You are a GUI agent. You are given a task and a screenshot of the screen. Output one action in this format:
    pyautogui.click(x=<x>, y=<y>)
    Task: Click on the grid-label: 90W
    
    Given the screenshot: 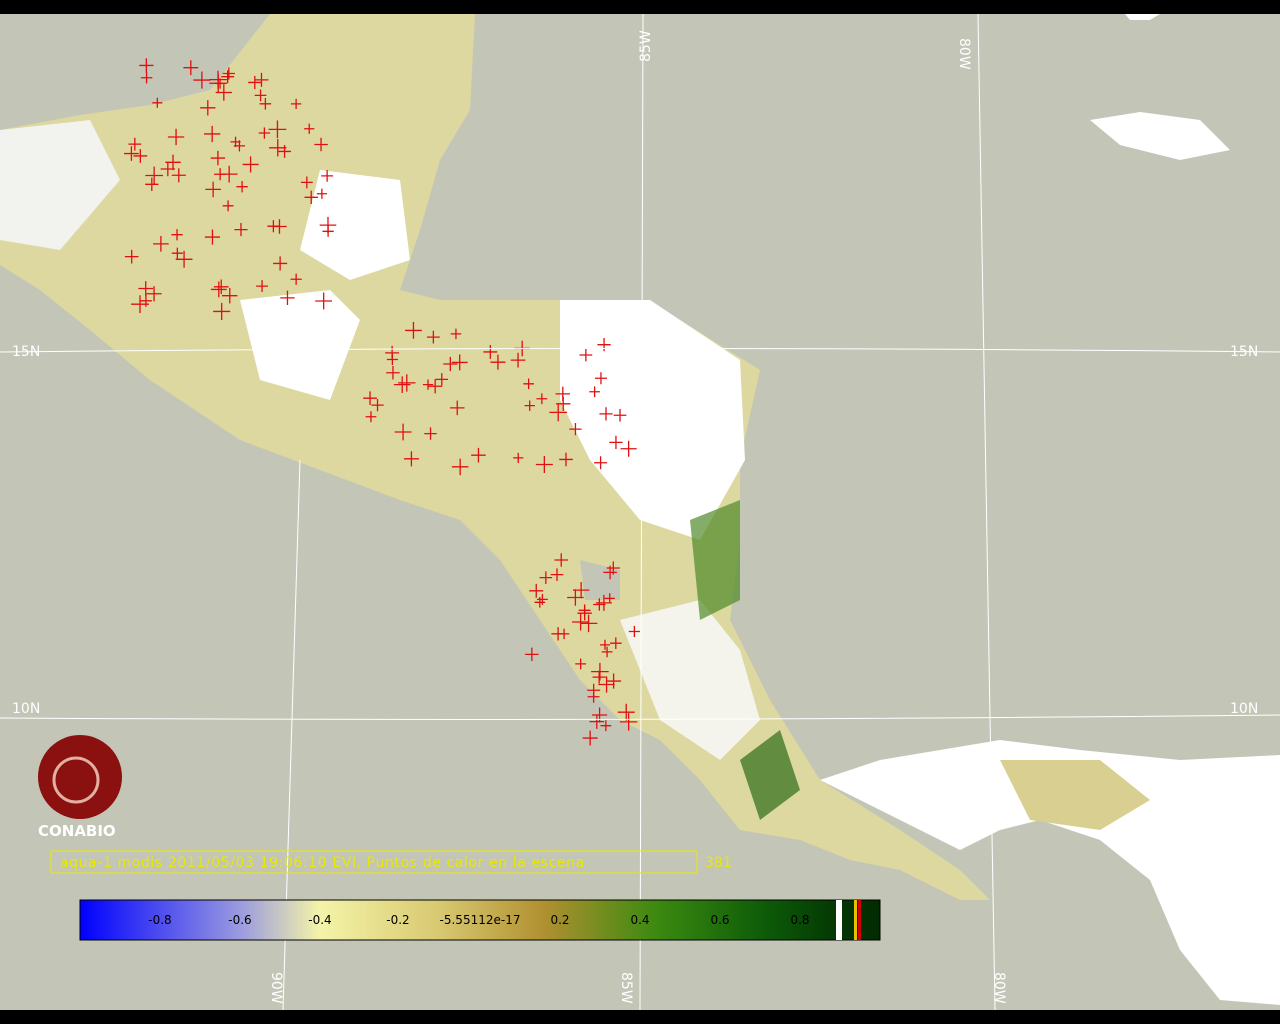 What is the action you would take?
    pyautogui.click(x=276, y=988)
    